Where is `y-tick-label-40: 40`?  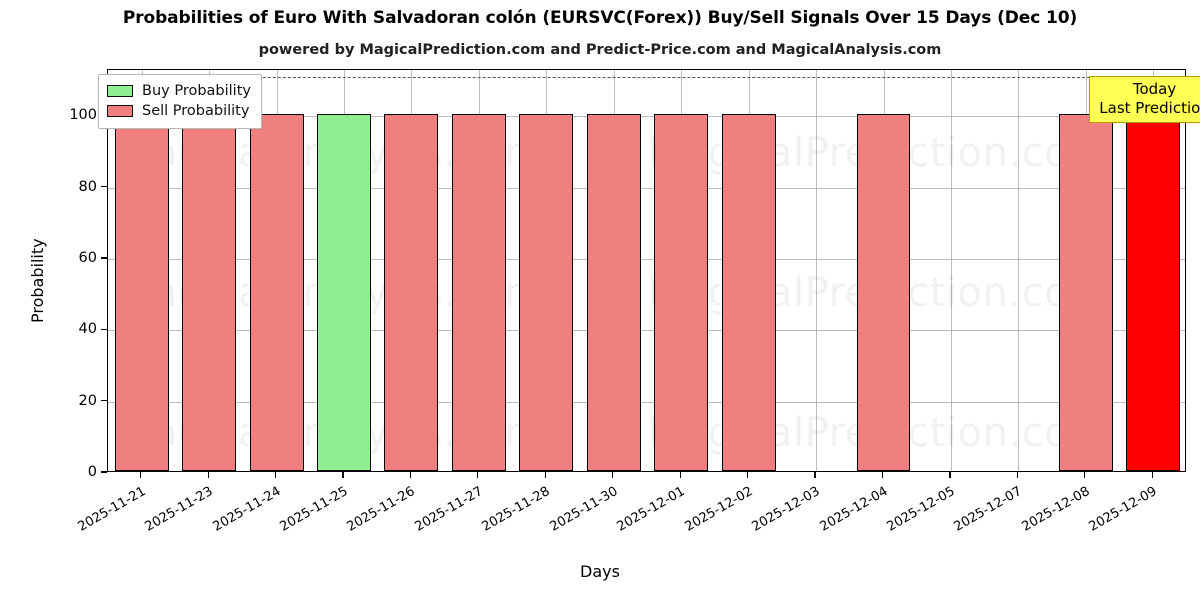 y-tick-label-40: 40 is located at coordinates (87, 329).